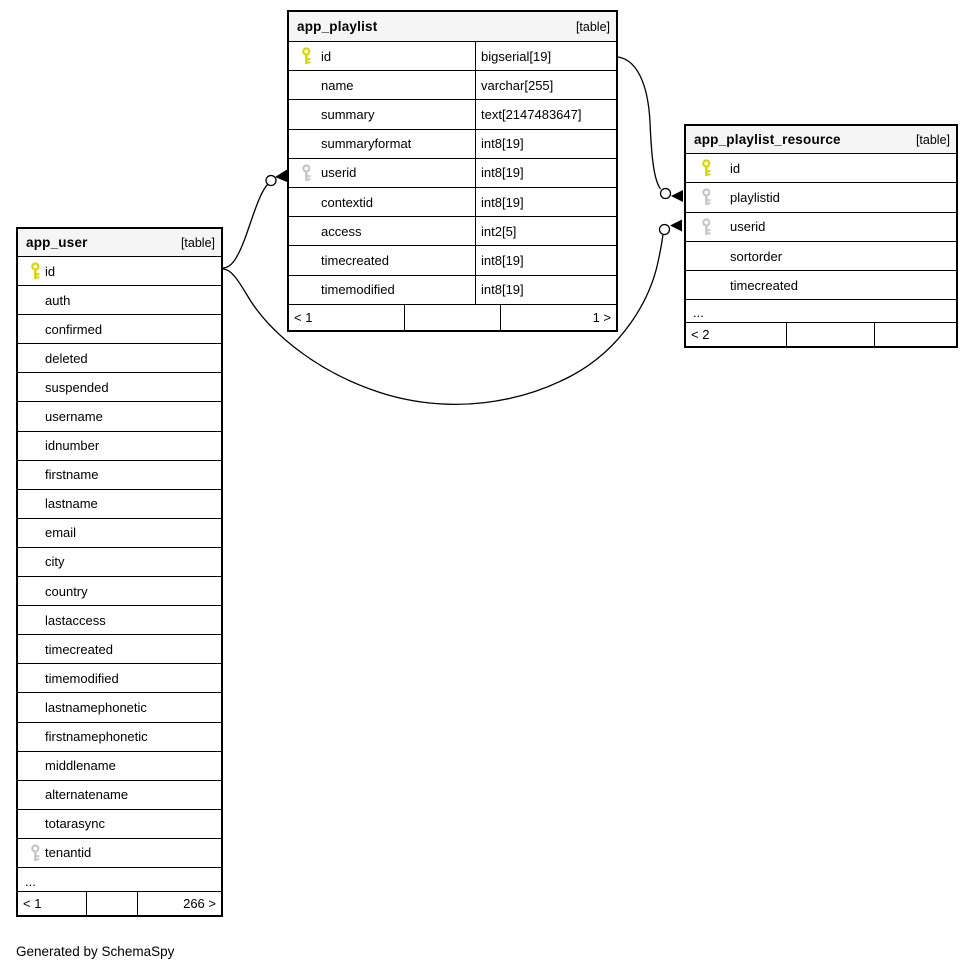  I want to click on table-header: app_playlist_resource [table], so click(821, 140).